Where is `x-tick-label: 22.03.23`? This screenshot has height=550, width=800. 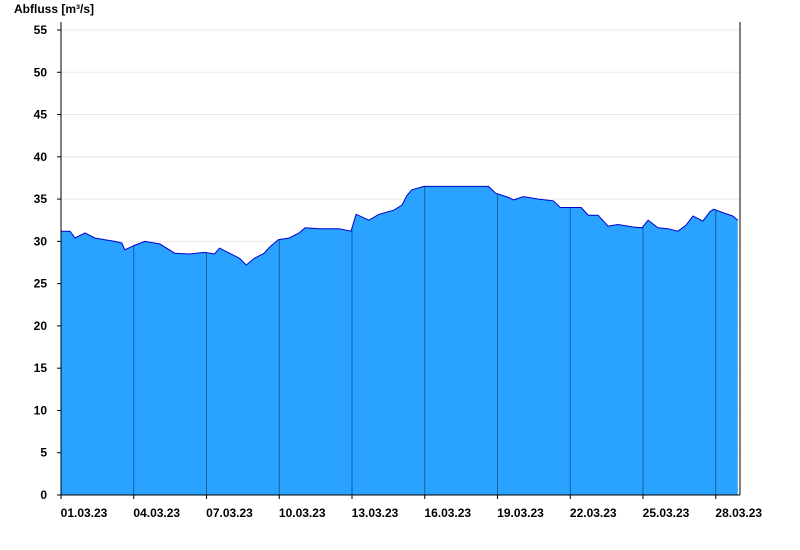
x-tick-label: 22.03.23 is located at coordinates (593, 513).